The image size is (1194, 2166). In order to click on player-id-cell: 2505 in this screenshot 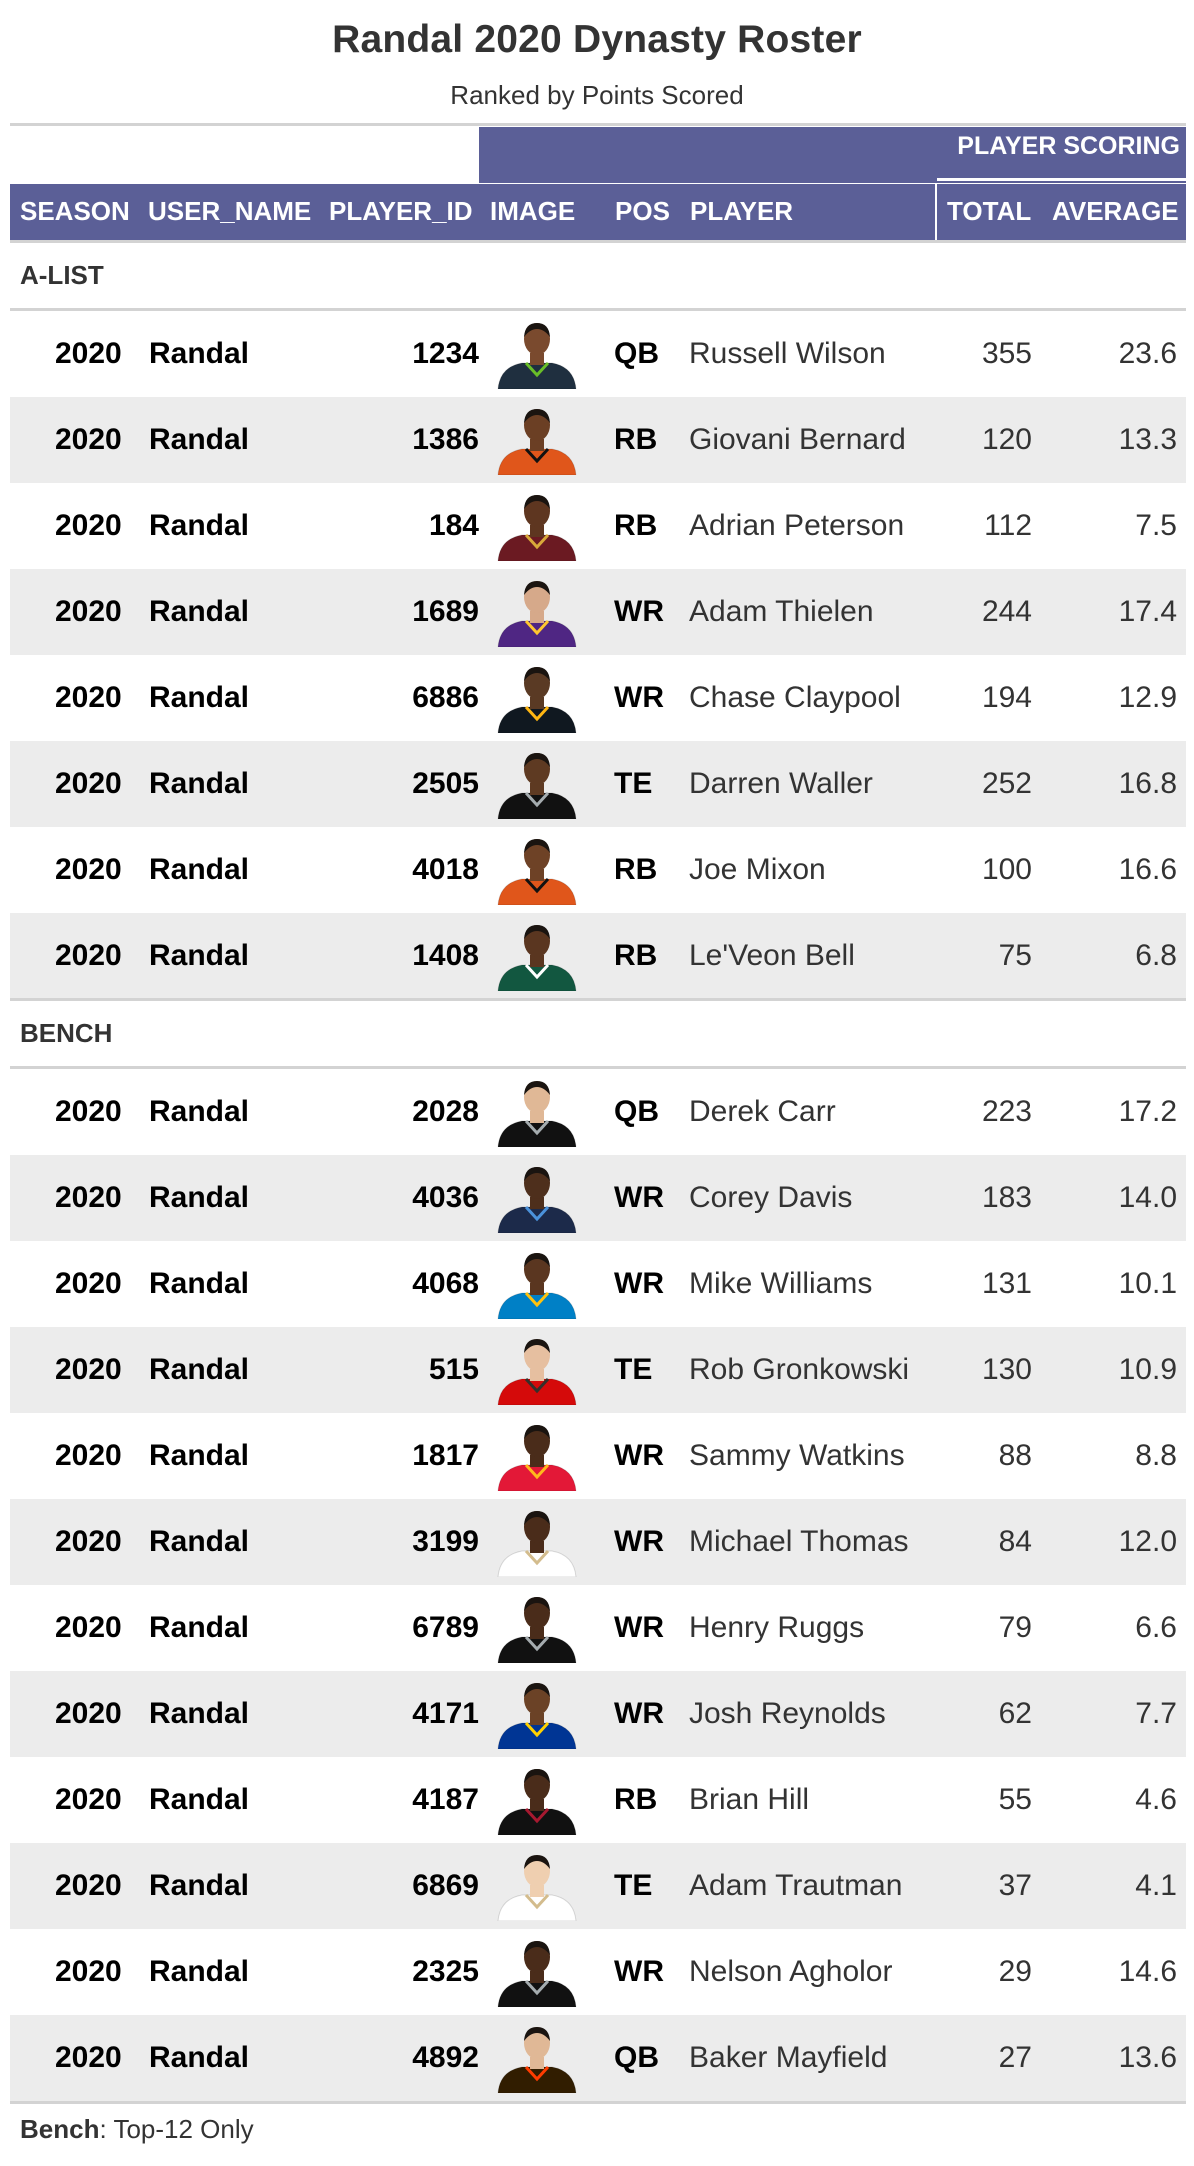, I will do `click(445, 783)`.